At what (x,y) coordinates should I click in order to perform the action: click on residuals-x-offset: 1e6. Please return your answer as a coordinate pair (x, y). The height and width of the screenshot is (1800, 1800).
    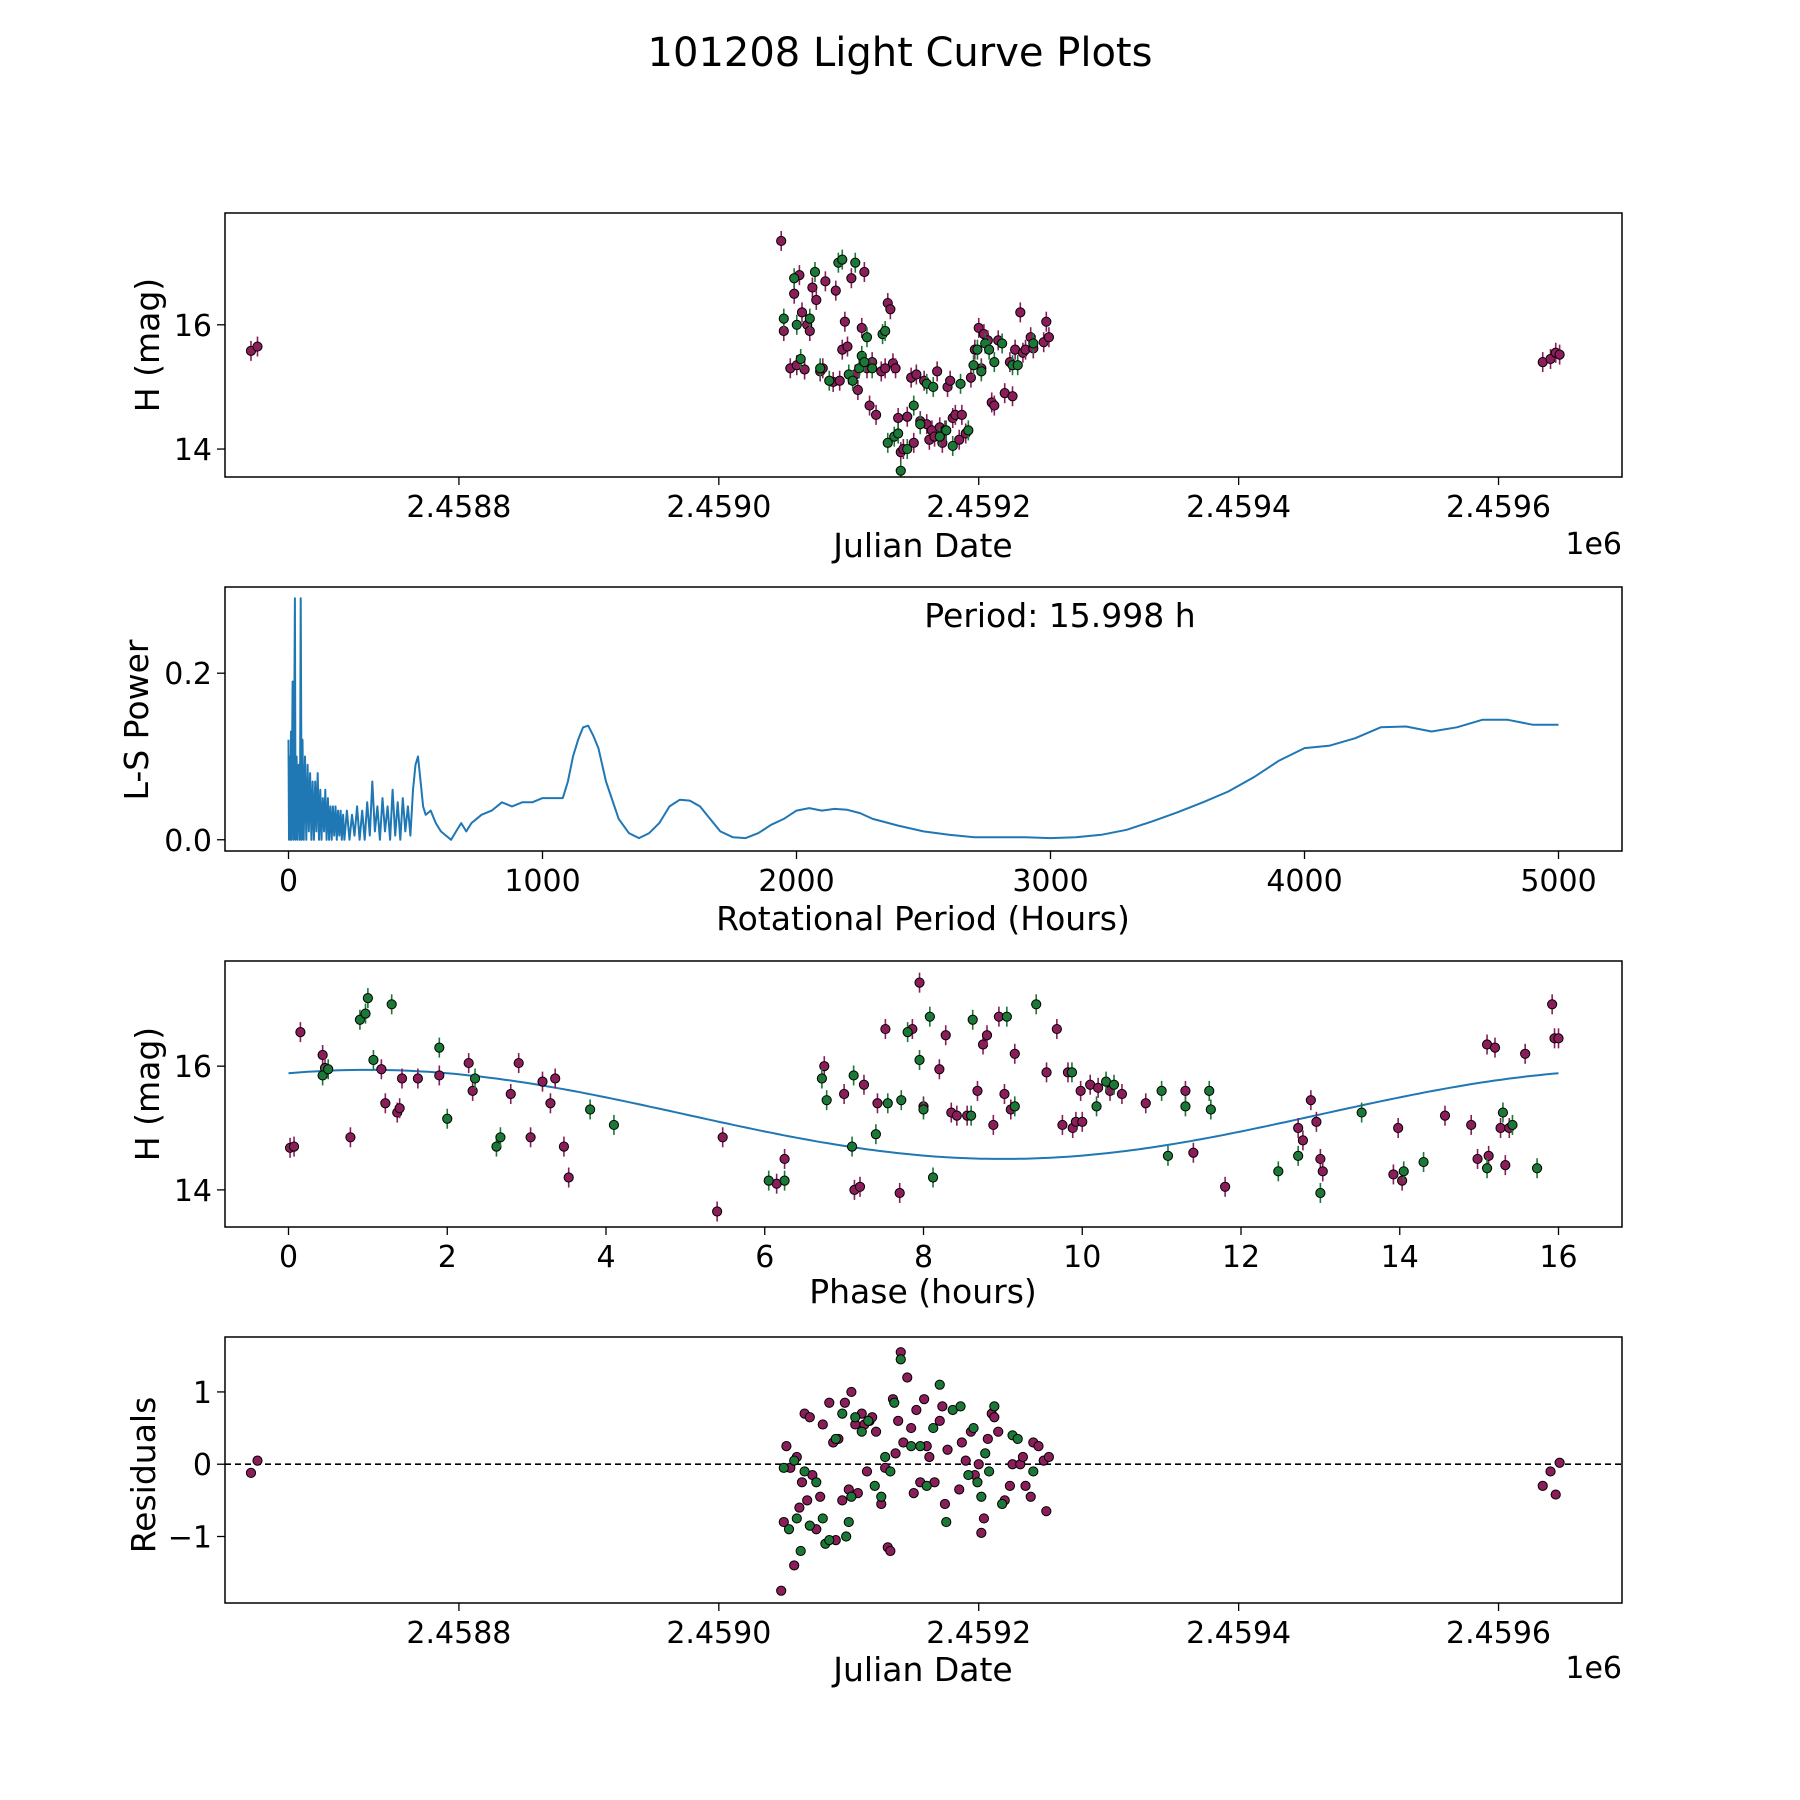
    Looking at the image, I should click on (1593, 1668).